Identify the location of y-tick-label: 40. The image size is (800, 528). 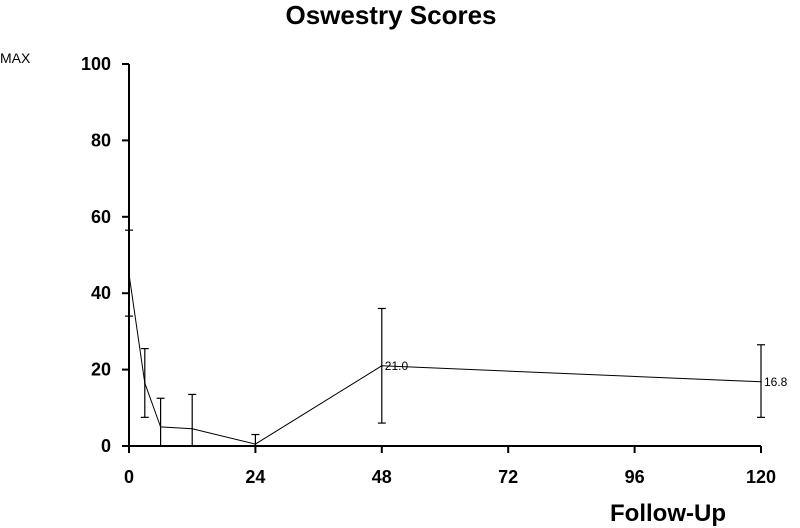
(101, 293).